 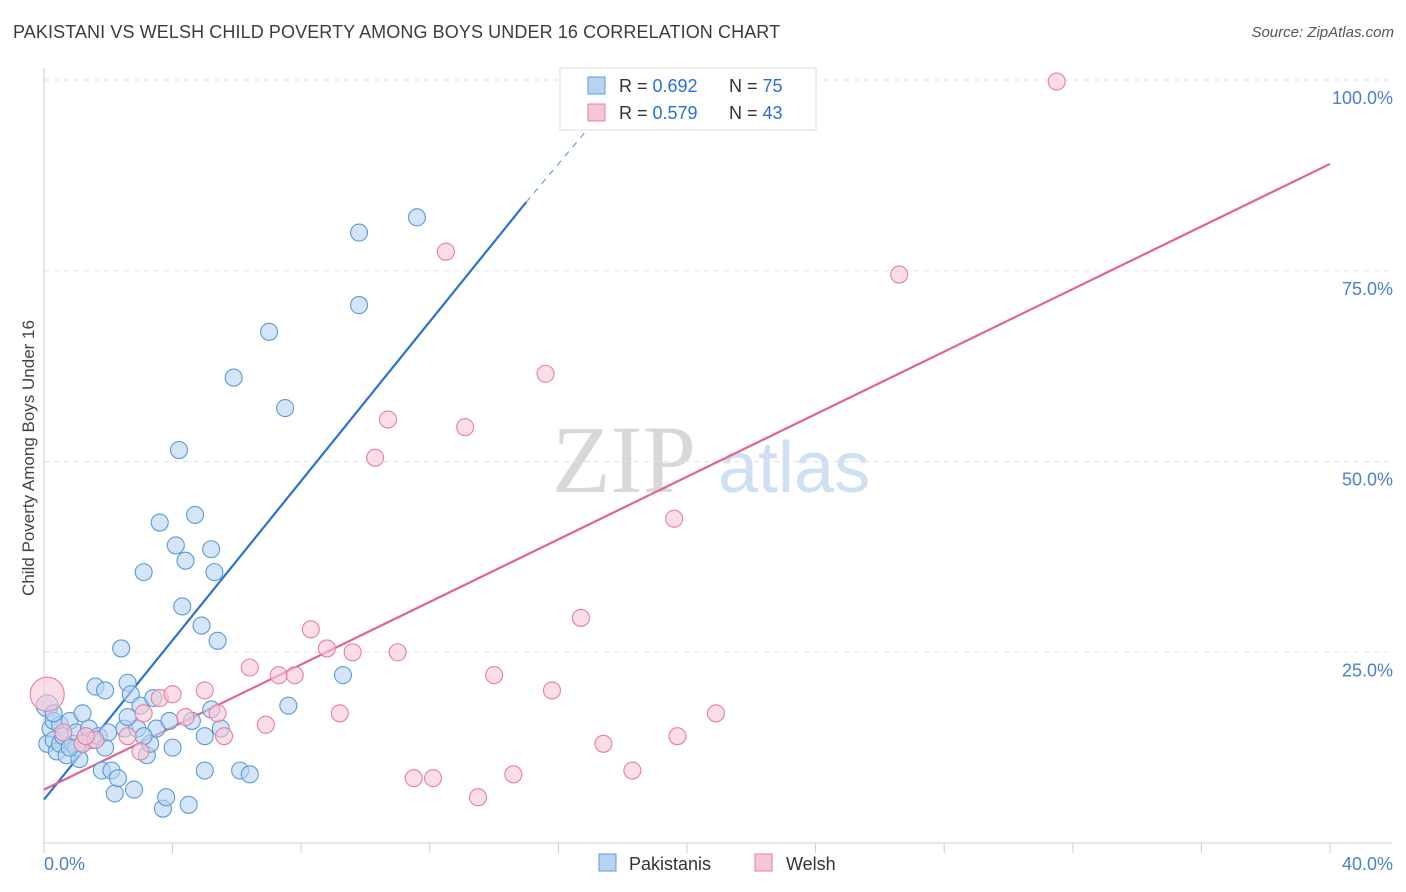 I want to click on watermark-zip: ZIP, so click(x=624, y=459).